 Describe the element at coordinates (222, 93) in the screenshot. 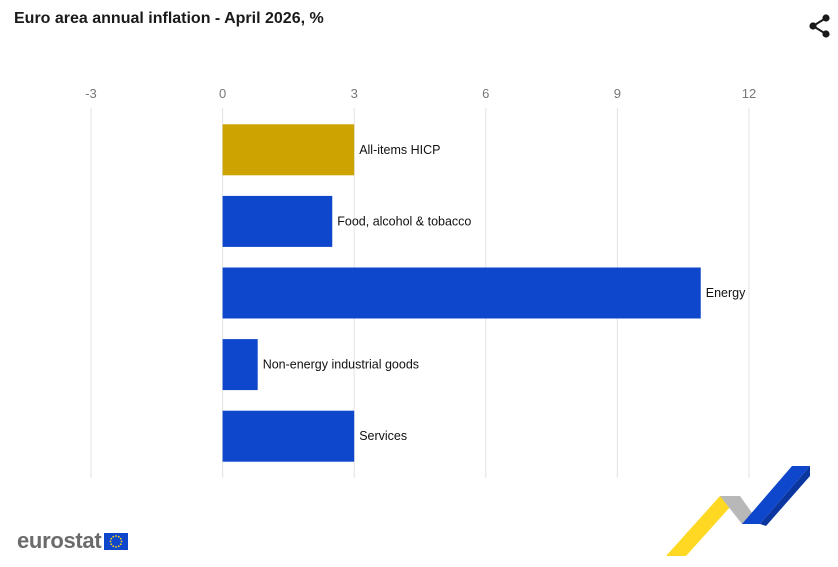

I see `x-tick-label: 0` at that location.